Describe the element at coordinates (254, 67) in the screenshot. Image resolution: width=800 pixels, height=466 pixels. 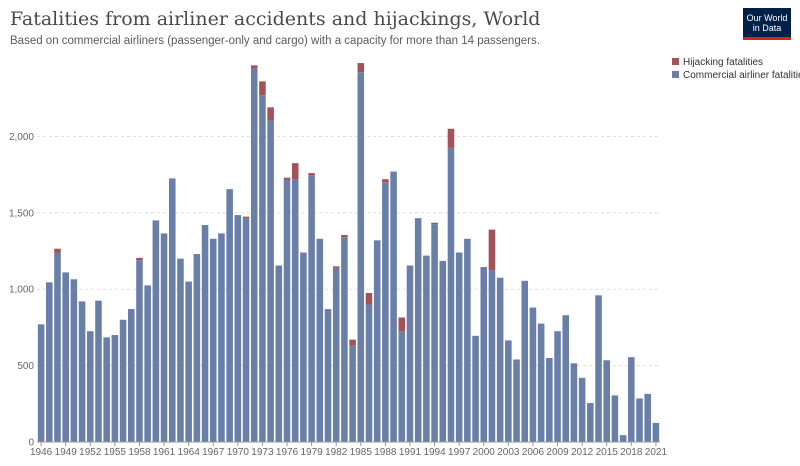
I see `bar-hijacking-1972` at that location.